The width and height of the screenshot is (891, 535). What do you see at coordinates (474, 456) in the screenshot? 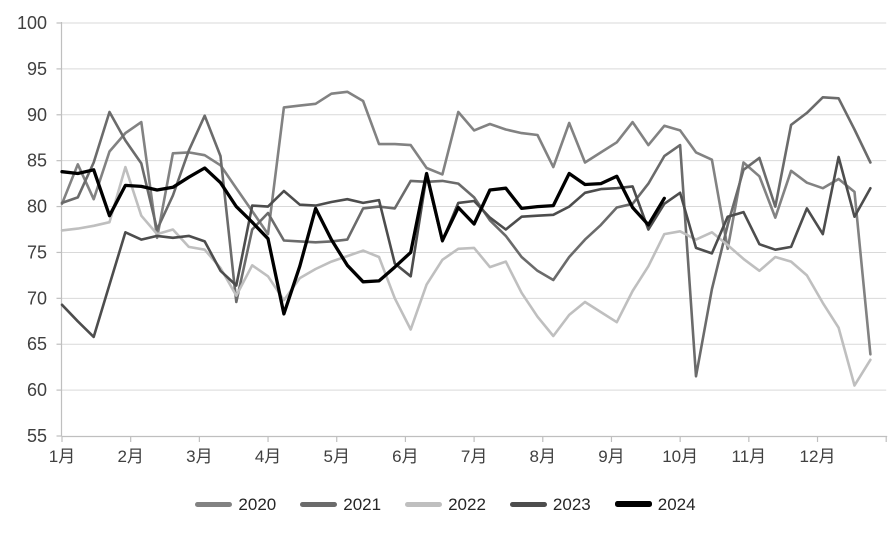
I see `x-axis-label-7月: 7月` at bounding box center [474, 456].